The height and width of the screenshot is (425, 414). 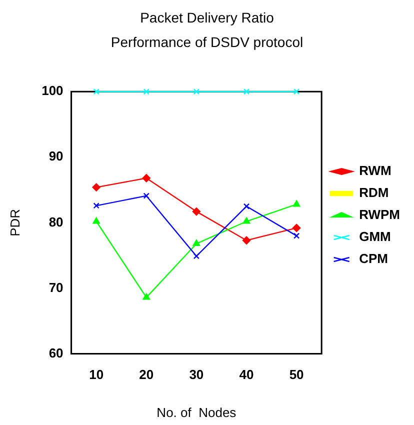 I want to click on legend-label: RWM, so click(x=375, y=170).